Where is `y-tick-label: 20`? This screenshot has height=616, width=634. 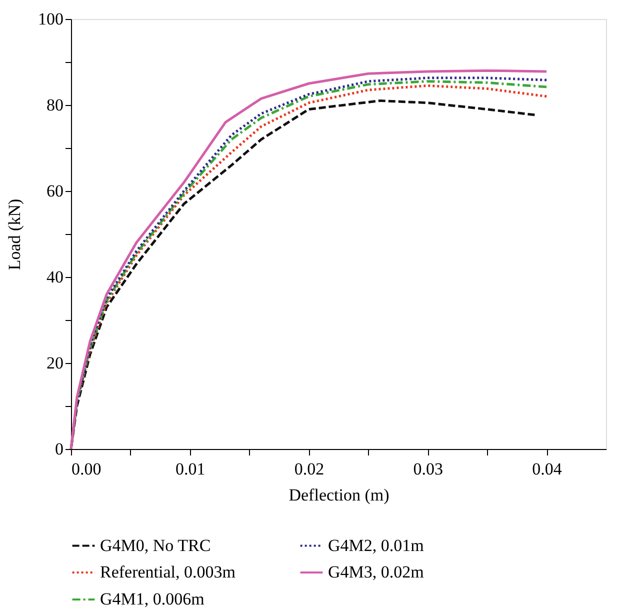
y-tick-label: 20 is located at coordinates (55, 363).